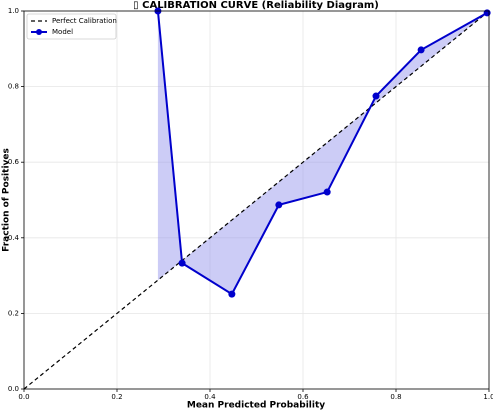 This screenshot has height=410, width=493. Describe the element at coordinates (14, 162) in the screenshot. I see `y-tick-label: 0.6` at that location.